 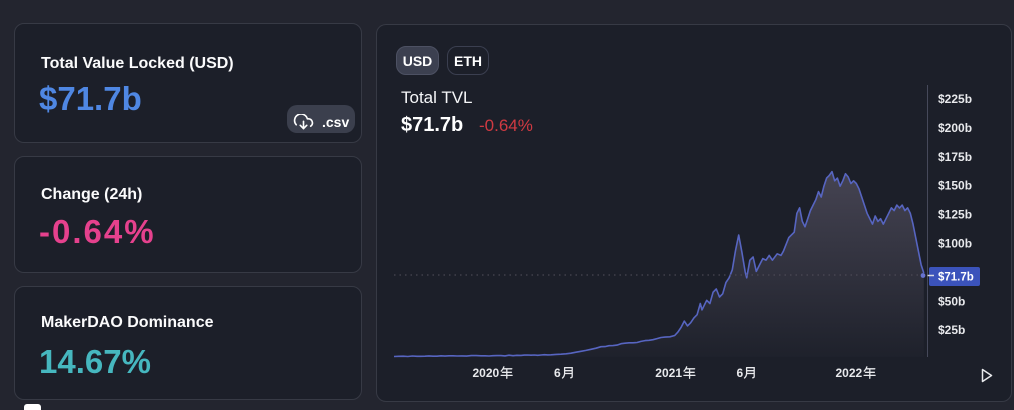 I want to click on svg-text: 2020, so click(x=486, y=373).